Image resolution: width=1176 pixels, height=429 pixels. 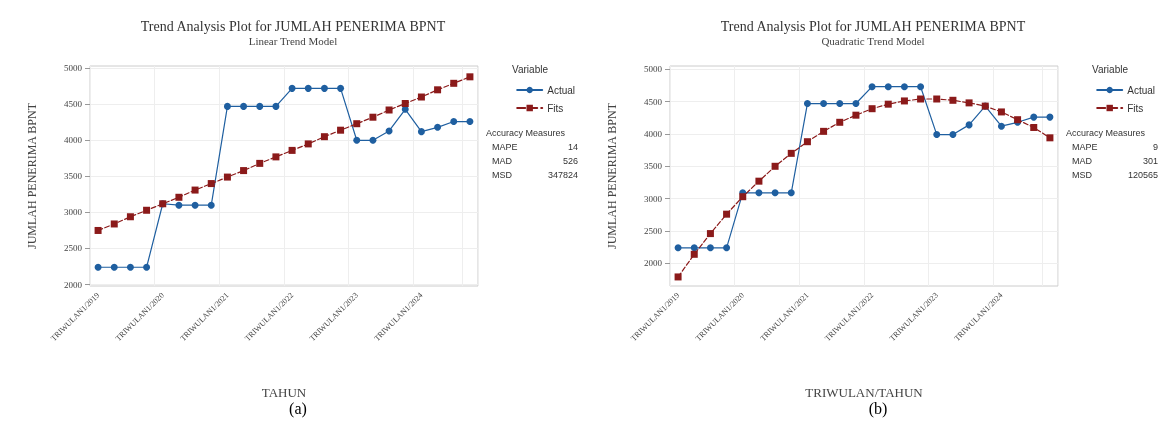 I want to click on legend-title: Variable, so click(x=1110, y=69).